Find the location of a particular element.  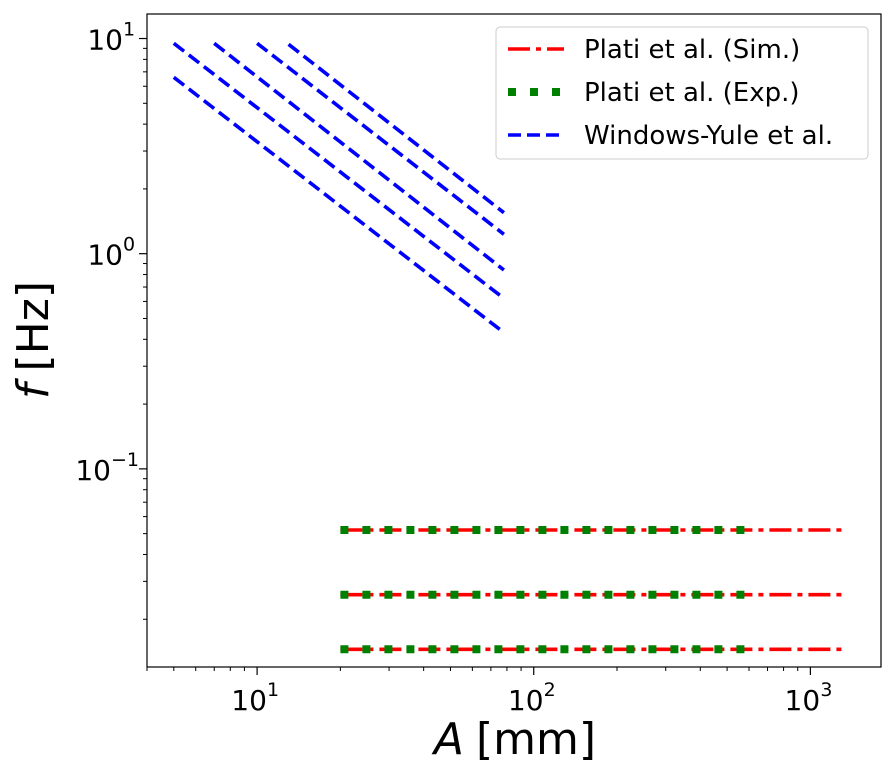

y-axis-label: f[Hz] is located at coordinates (33, 340).